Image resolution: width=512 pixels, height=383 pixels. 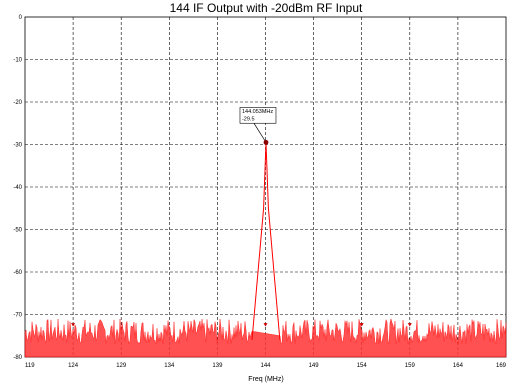 I want to click on marker-value-label: -29.5, so click(x=248, y=119).